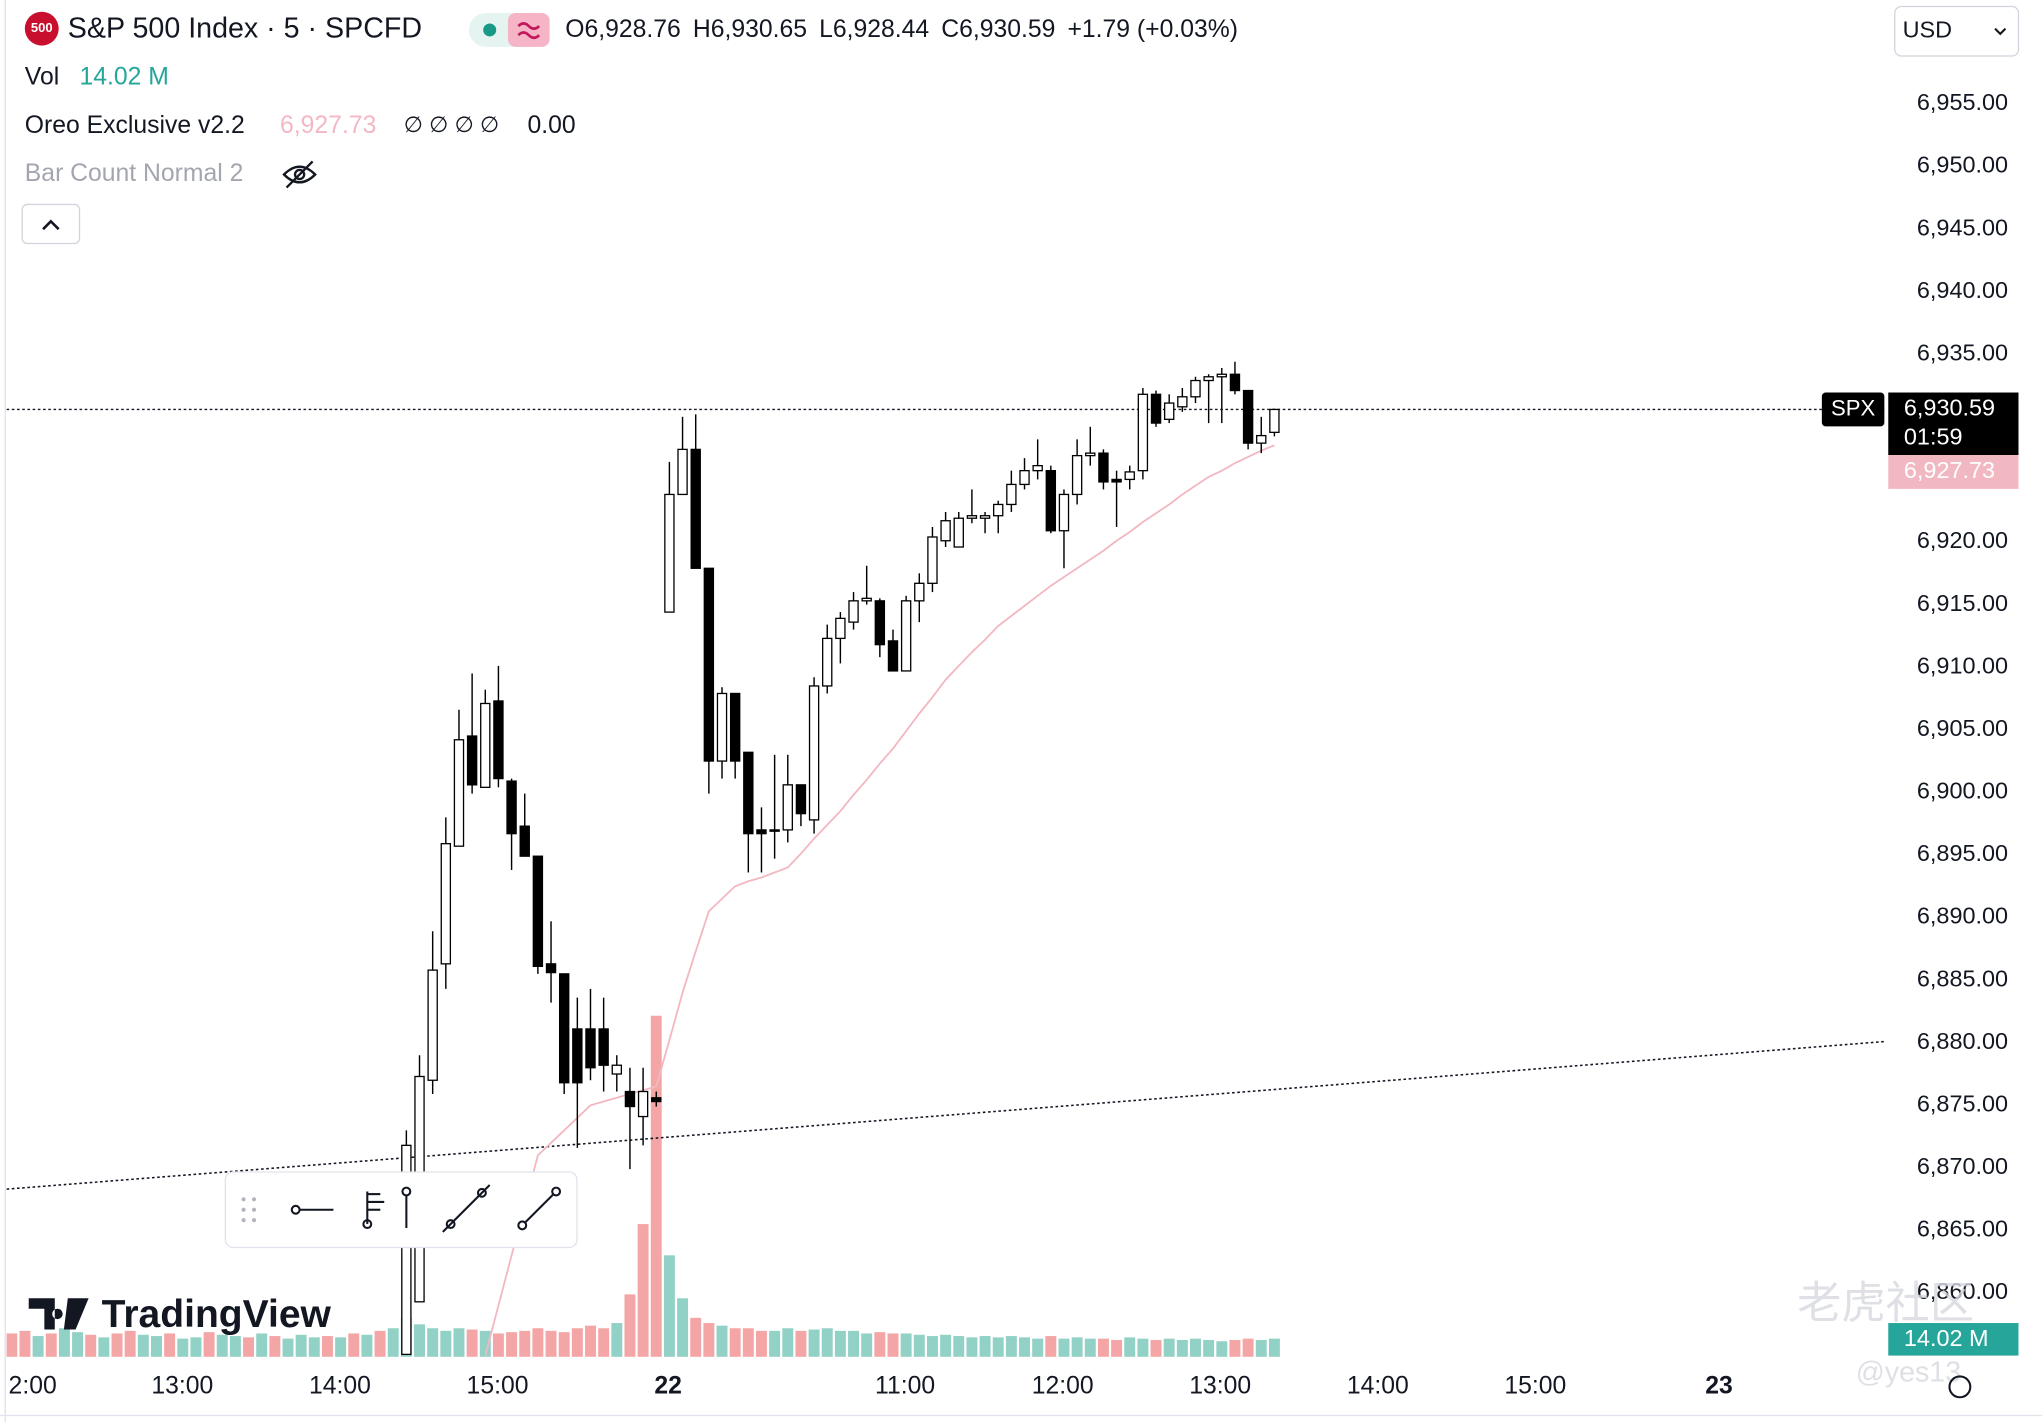 The image size is (2042, 1422). What do you see at coordinates (373, 1210) in the screenshot?
I see `fib-tool` at bounding box center [373, 1210].